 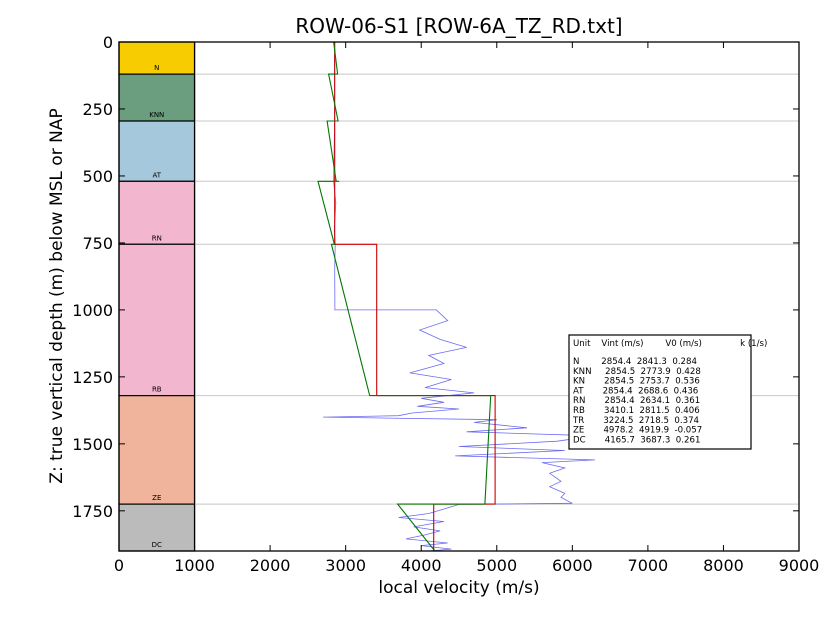 I want to click on y-tick-label: 1500, so click(x=92, y=444).